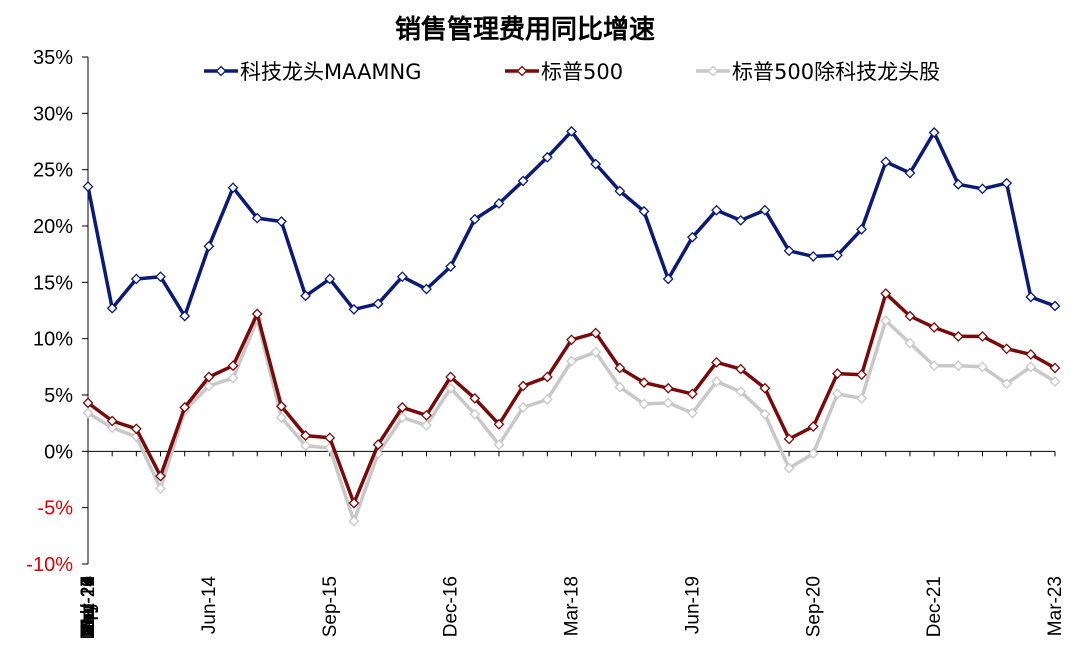 The width and height of the screenshot is (1080, 666). I want to click on x-tick-label: Oct-17, so click(88, 604).